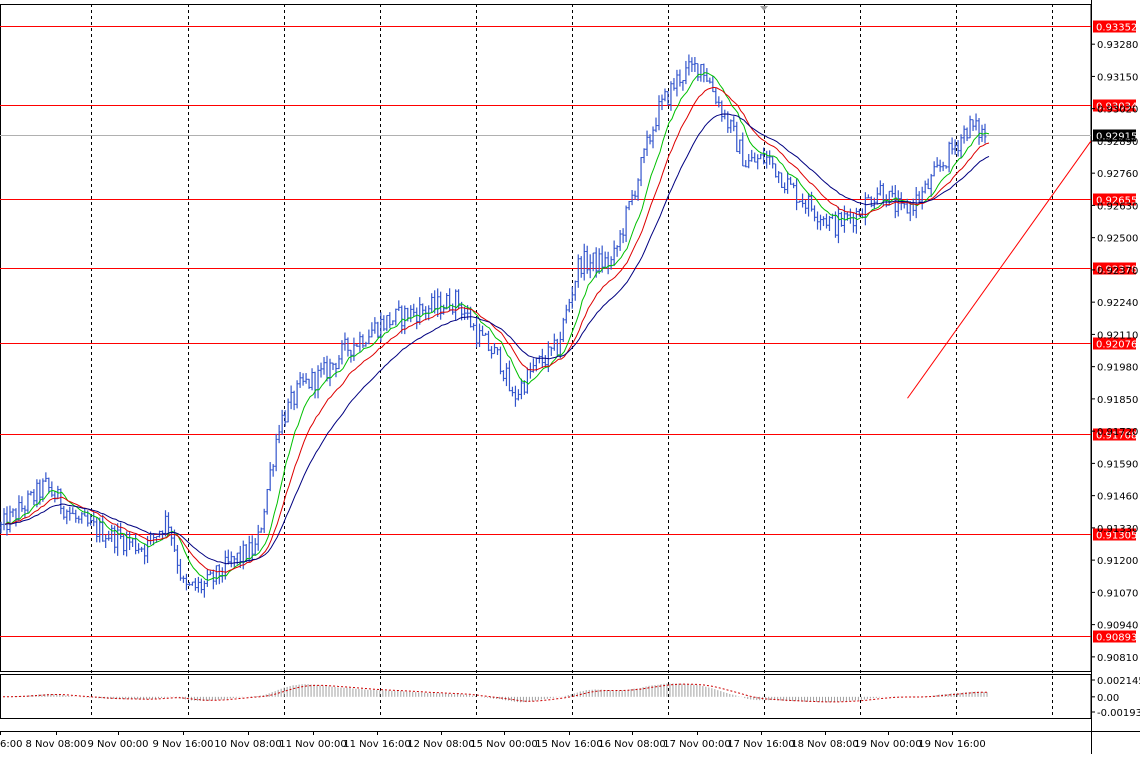  Describe the element at coordinates (764, 8) in the screenshot. I see `chart-shift-marker` at that location.